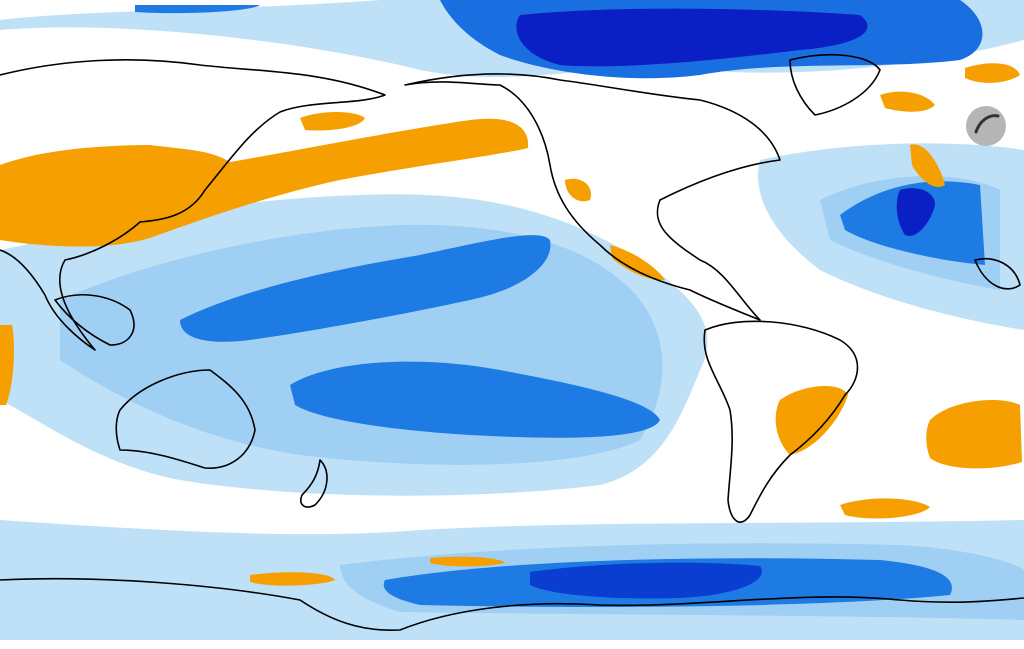 This screenshot has height=649, width=1024. Describe the element at coordinates (94, 320) in the screenshot. I see `coastline-islands` at that location.